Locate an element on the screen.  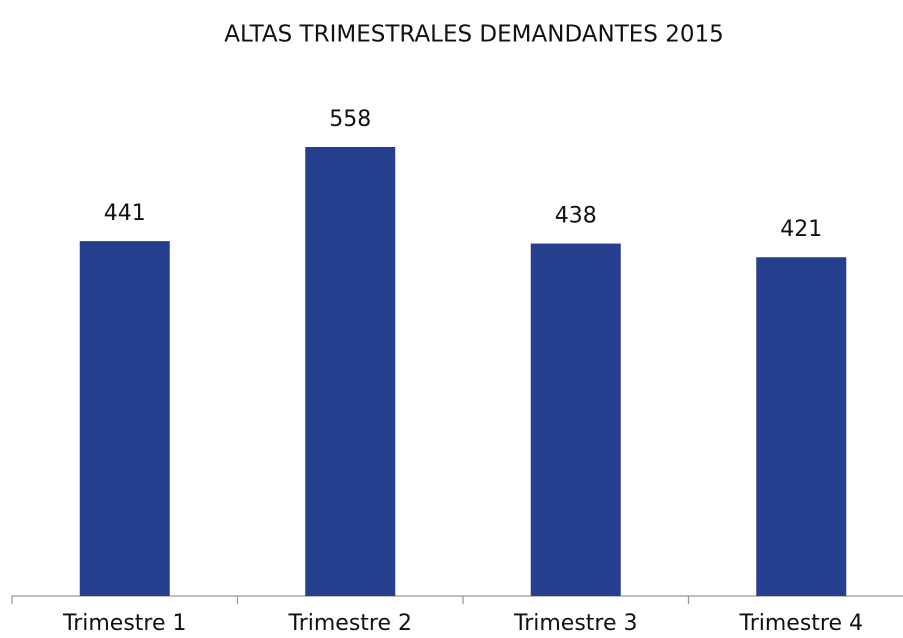
x-tick-label: Trimestre 3 is located at coordinates (575, 623).